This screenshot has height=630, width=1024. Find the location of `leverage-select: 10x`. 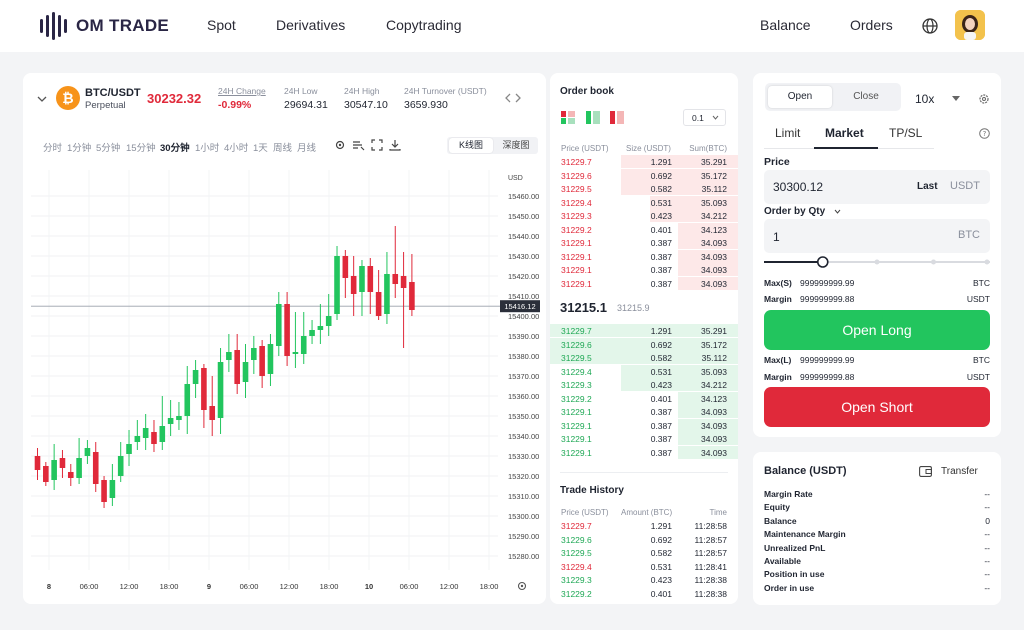

leverage-select: 10x is located at coordinates (939, 97).